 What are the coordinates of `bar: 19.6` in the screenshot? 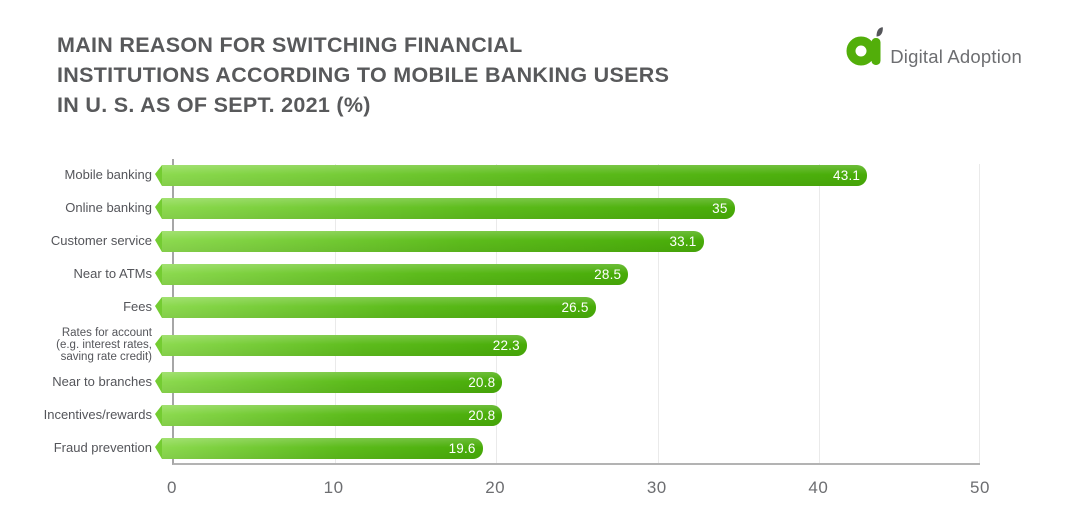 It's located at (319, 448).